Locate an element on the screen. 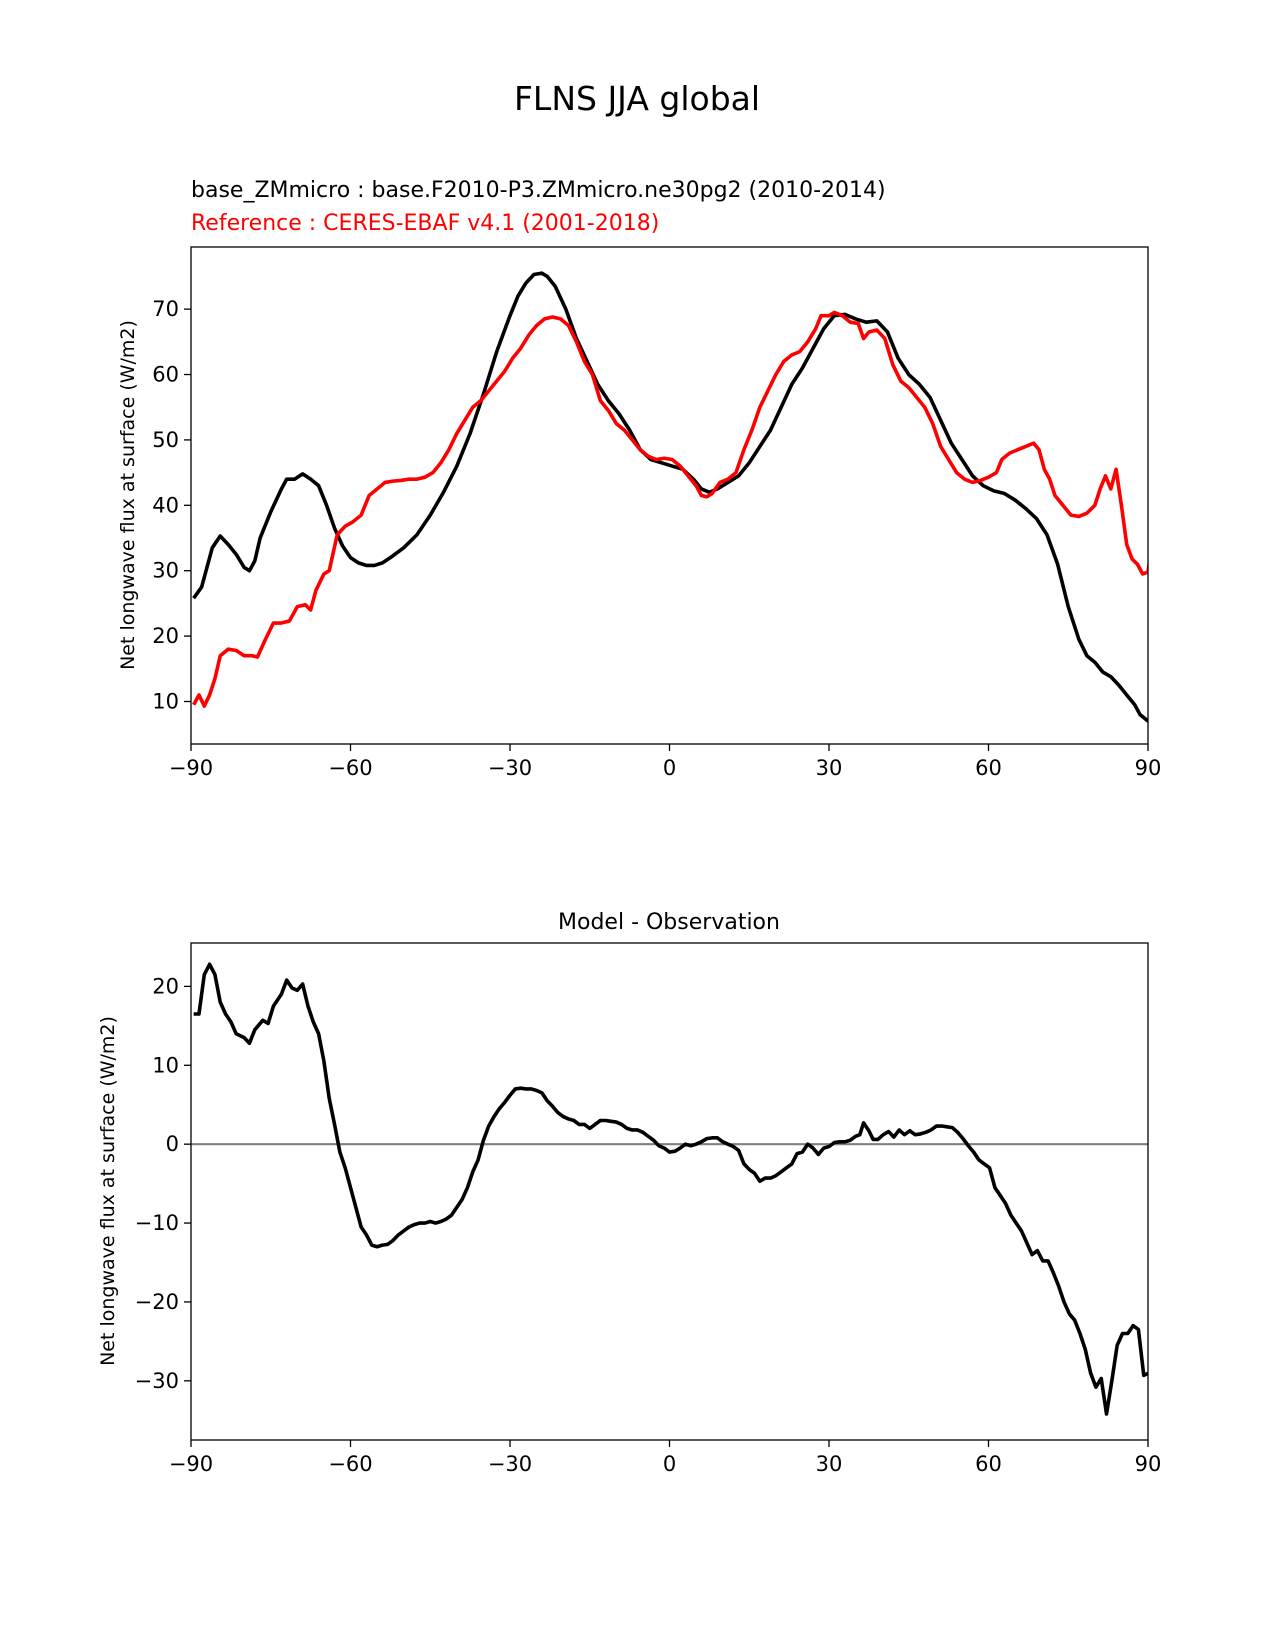  top-x-ticks: −90 −60 −30 0 30 60 90 is located at coordinates (665, 762).